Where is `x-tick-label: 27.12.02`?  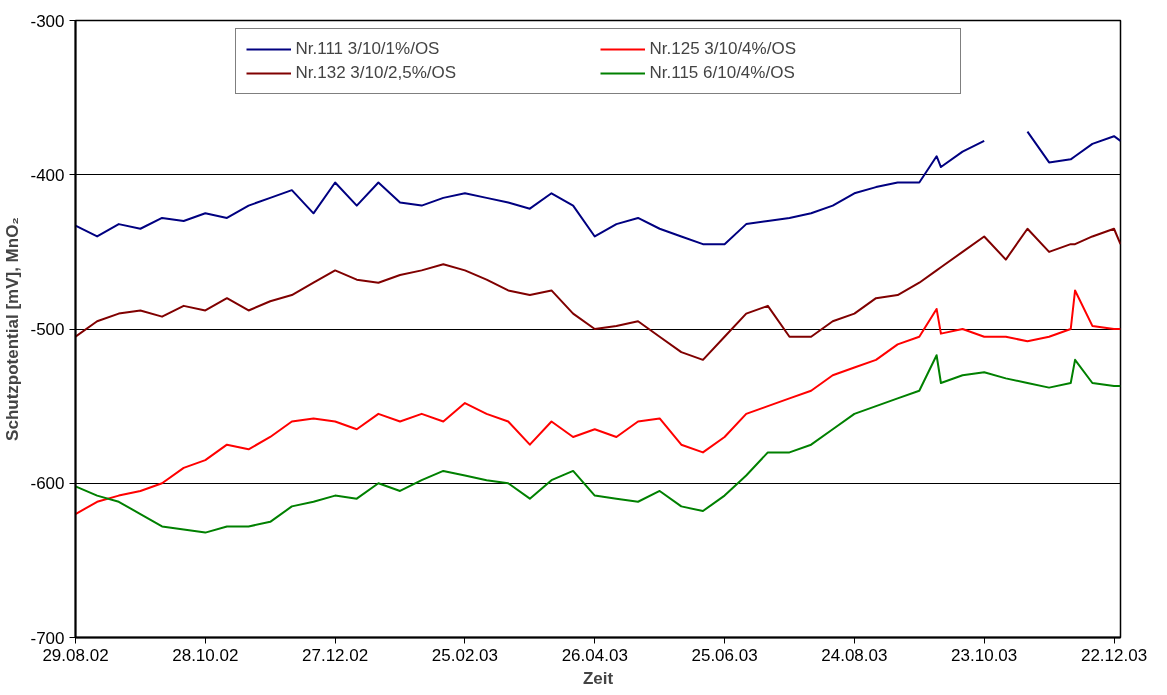
x-tick-label: 27.12.02 is located at coordinates (335, 655).